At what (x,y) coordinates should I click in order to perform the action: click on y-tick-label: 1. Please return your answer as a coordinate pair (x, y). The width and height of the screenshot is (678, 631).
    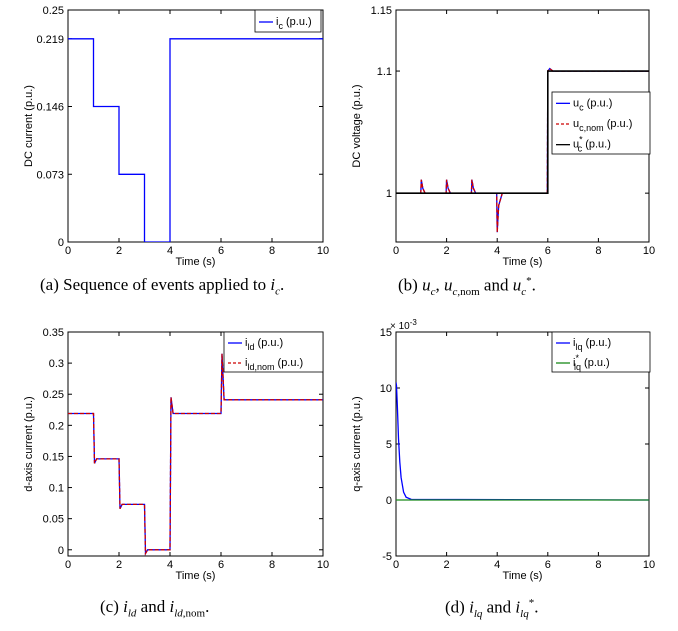
    Looking at the image, I should click on (389, 194).